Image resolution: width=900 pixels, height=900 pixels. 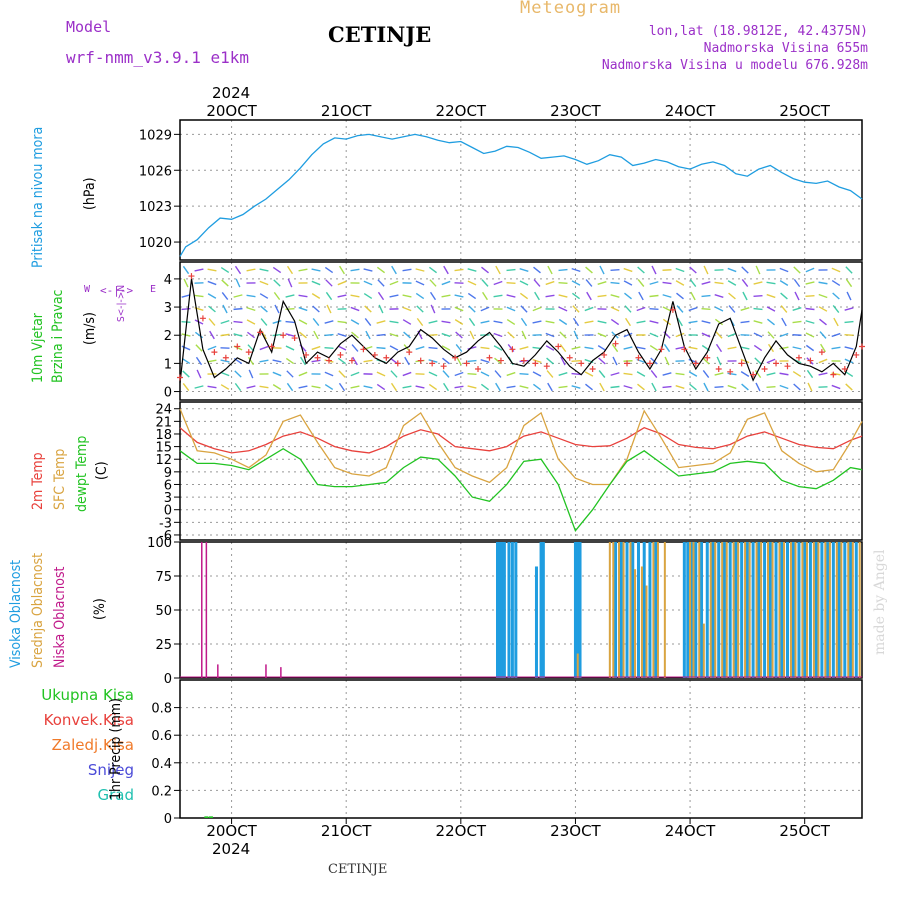 What do you see at coordinates (521, 489) in the screenshot?
I see `temp-dewpt-line` at bounding box center [521, 489].